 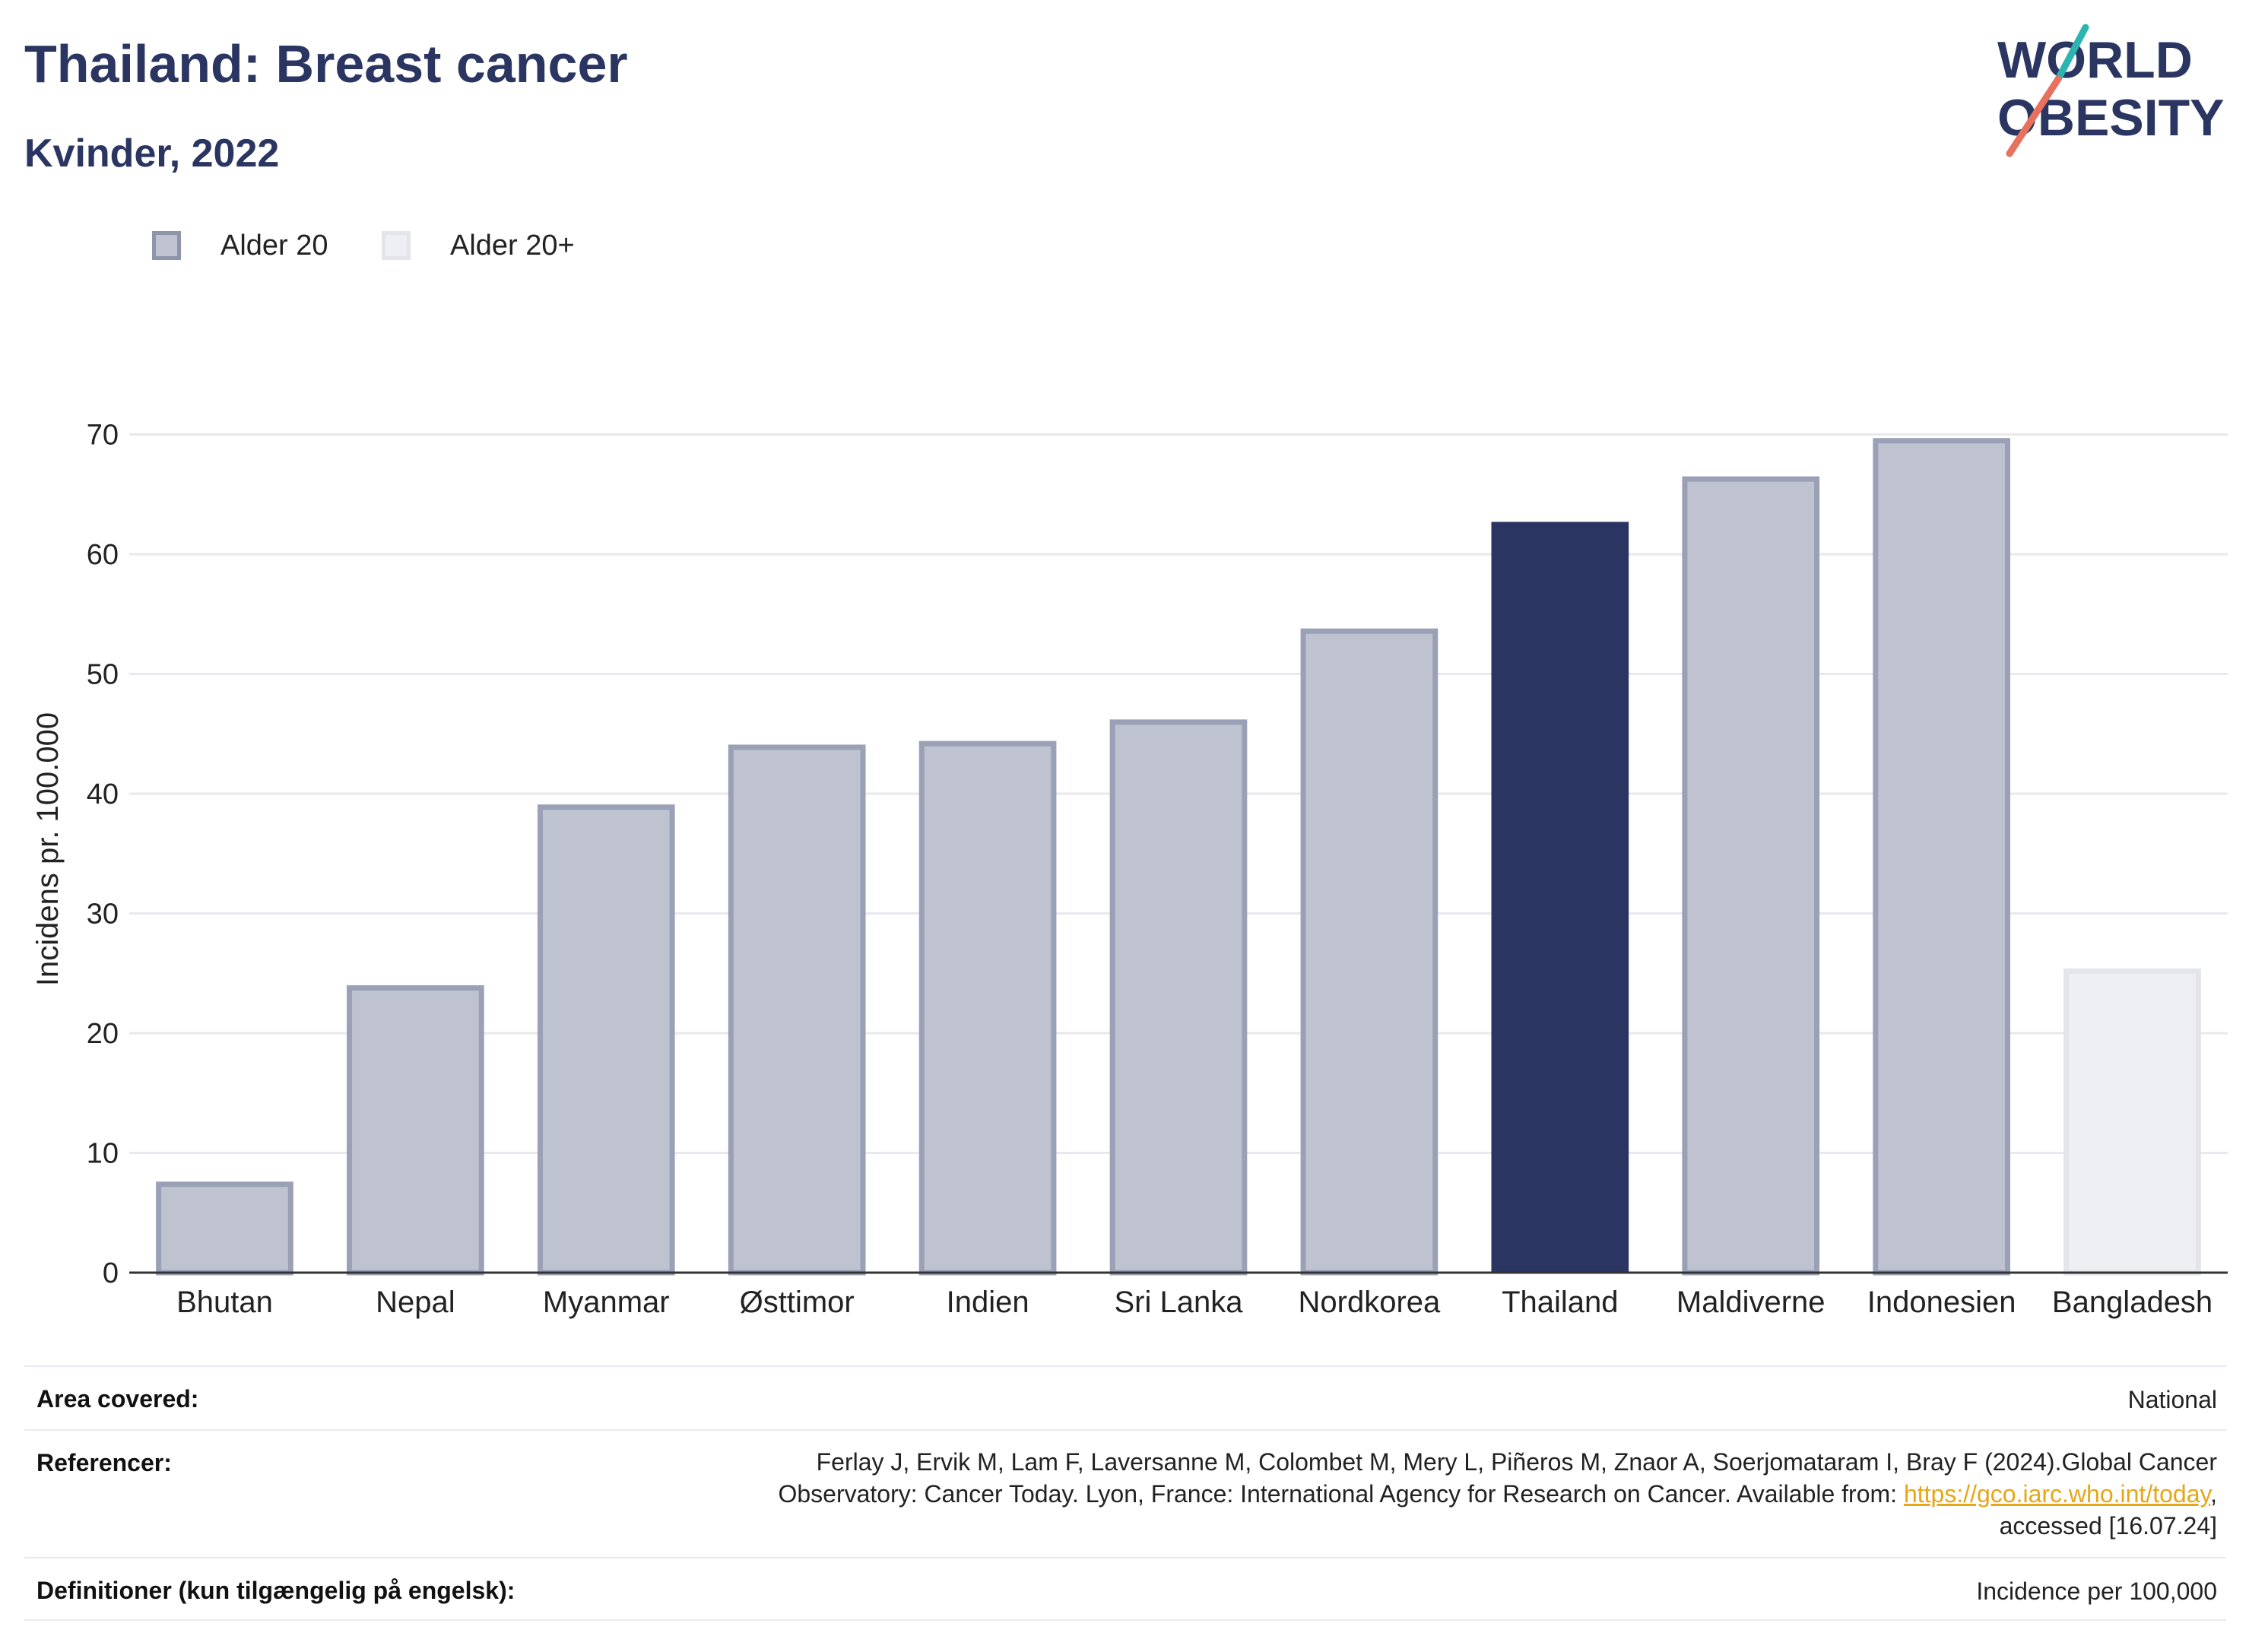 What do you see at coordinates (1560, 898) in the screenshot?
I see `bar-thailand` at bounding box center [1560, 898].